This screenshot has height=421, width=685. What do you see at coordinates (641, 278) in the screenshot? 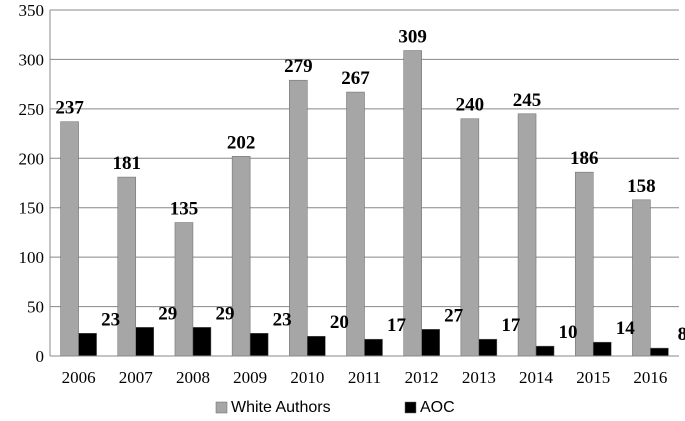
I see `bar-white-authors-2016` at bounding box center [641, 278].